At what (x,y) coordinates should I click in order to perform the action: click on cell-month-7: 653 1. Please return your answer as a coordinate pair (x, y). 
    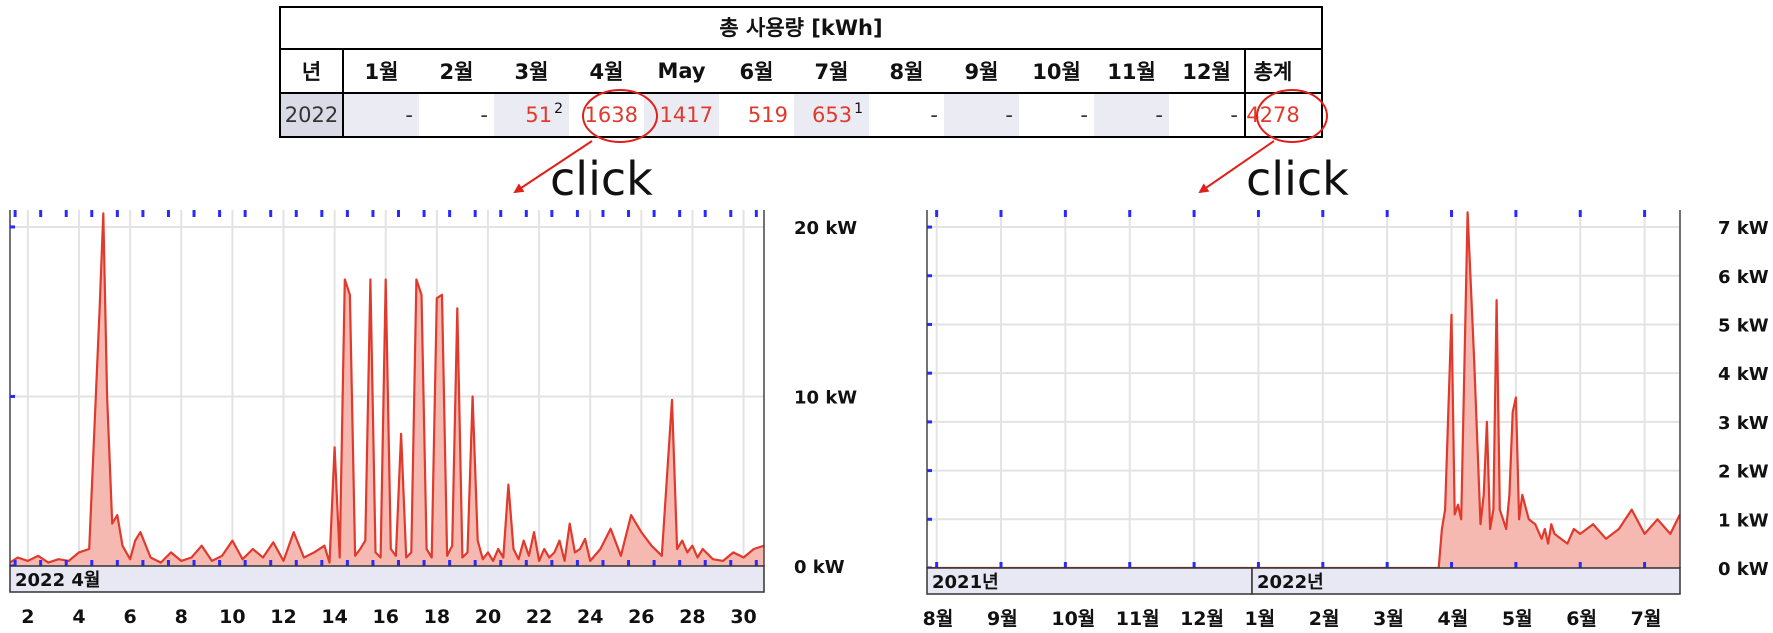
    Looking at the image, I should click on (831, 115).